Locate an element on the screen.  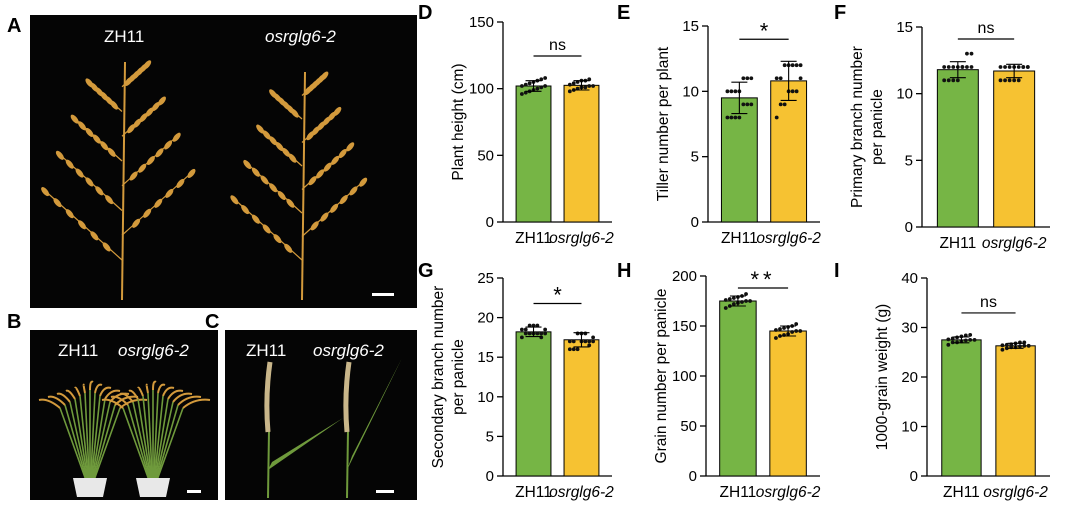
panel-c-photo is located at coordinates (321, 415).